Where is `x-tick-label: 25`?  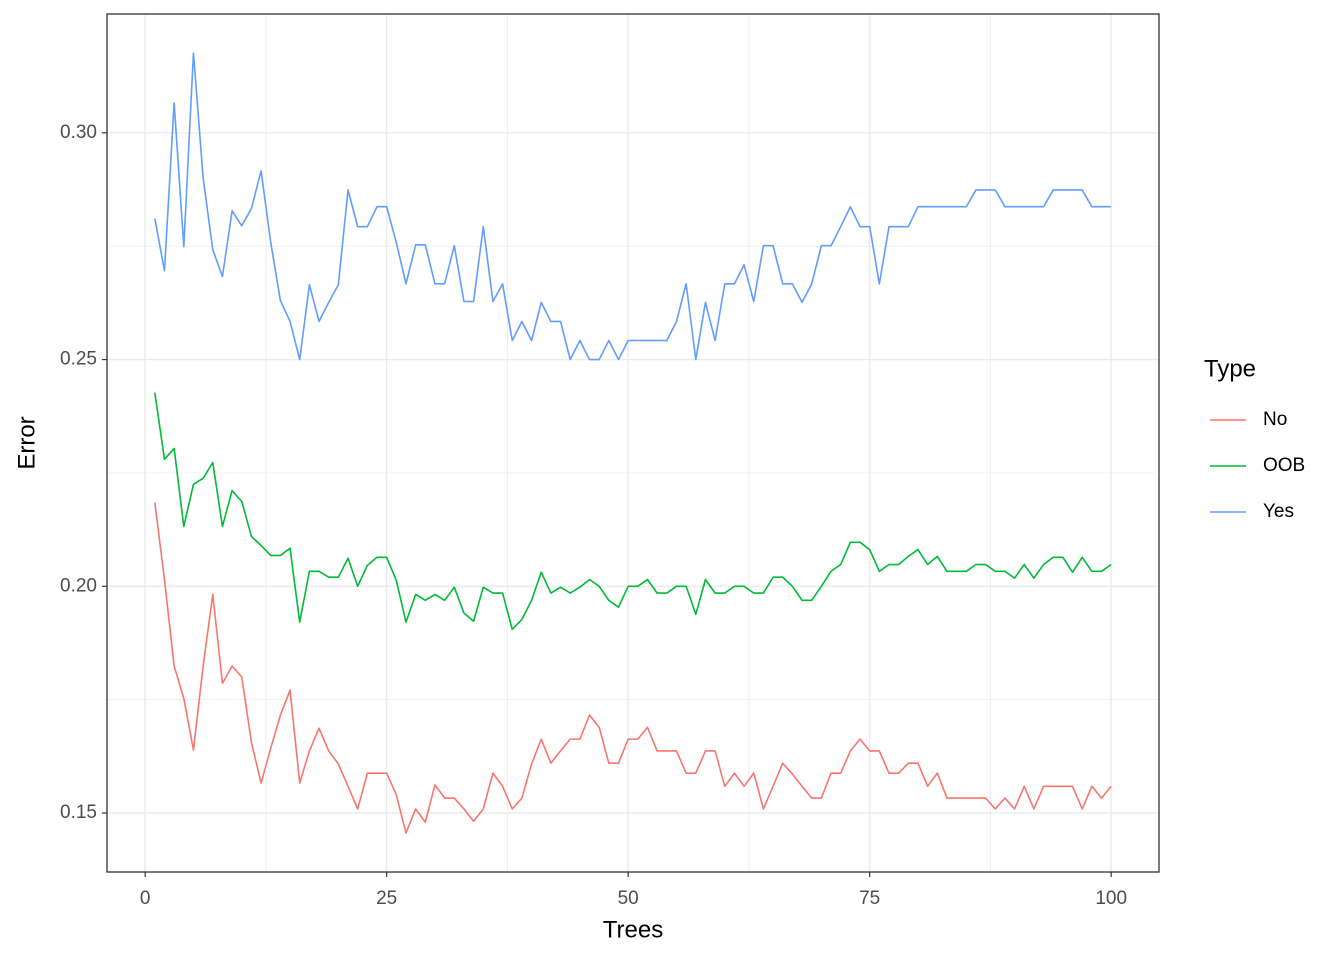 x-tick-label: 25 is located at coordinates (386, 898).